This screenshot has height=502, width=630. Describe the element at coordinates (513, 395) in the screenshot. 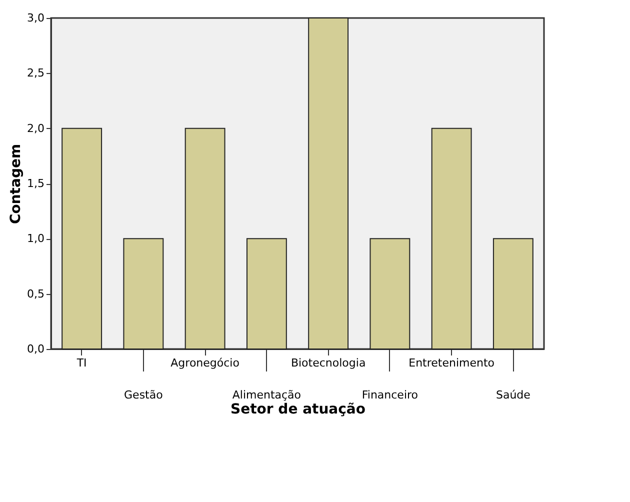

I see `x-tick-label: Saúde` at that location.